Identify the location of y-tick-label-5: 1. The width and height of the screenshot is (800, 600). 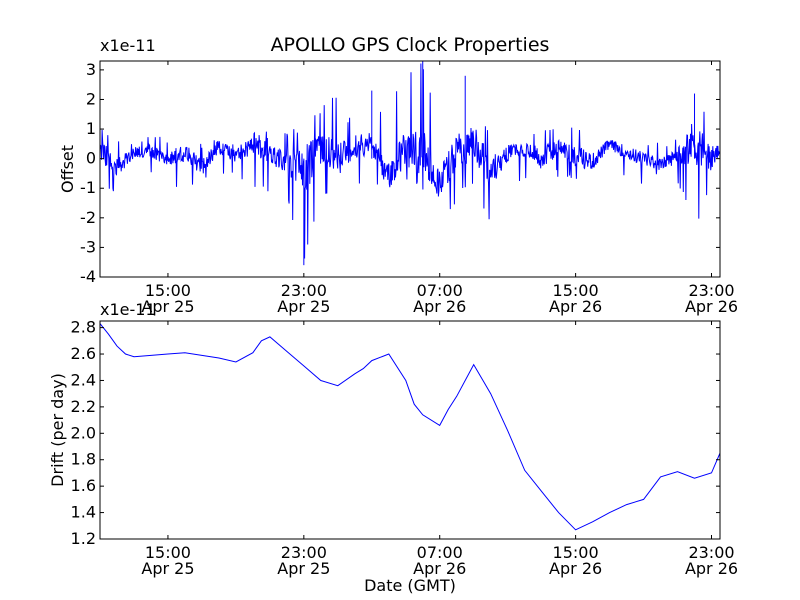
(91, 128).